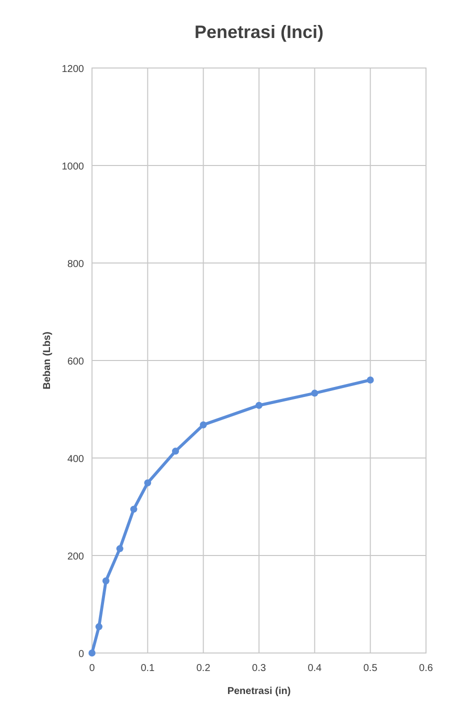  I want to click on y-tick-label: 1000, so click(73, 167).